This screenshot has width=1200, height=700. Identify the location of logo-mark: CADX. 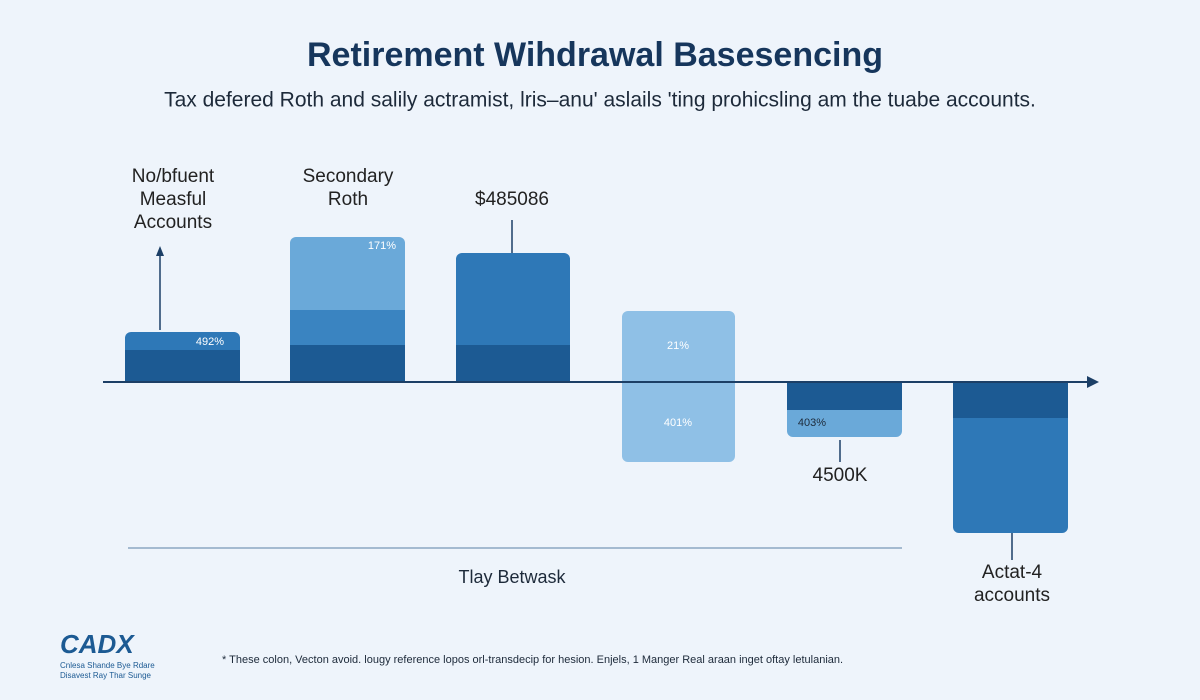
(97, 644).